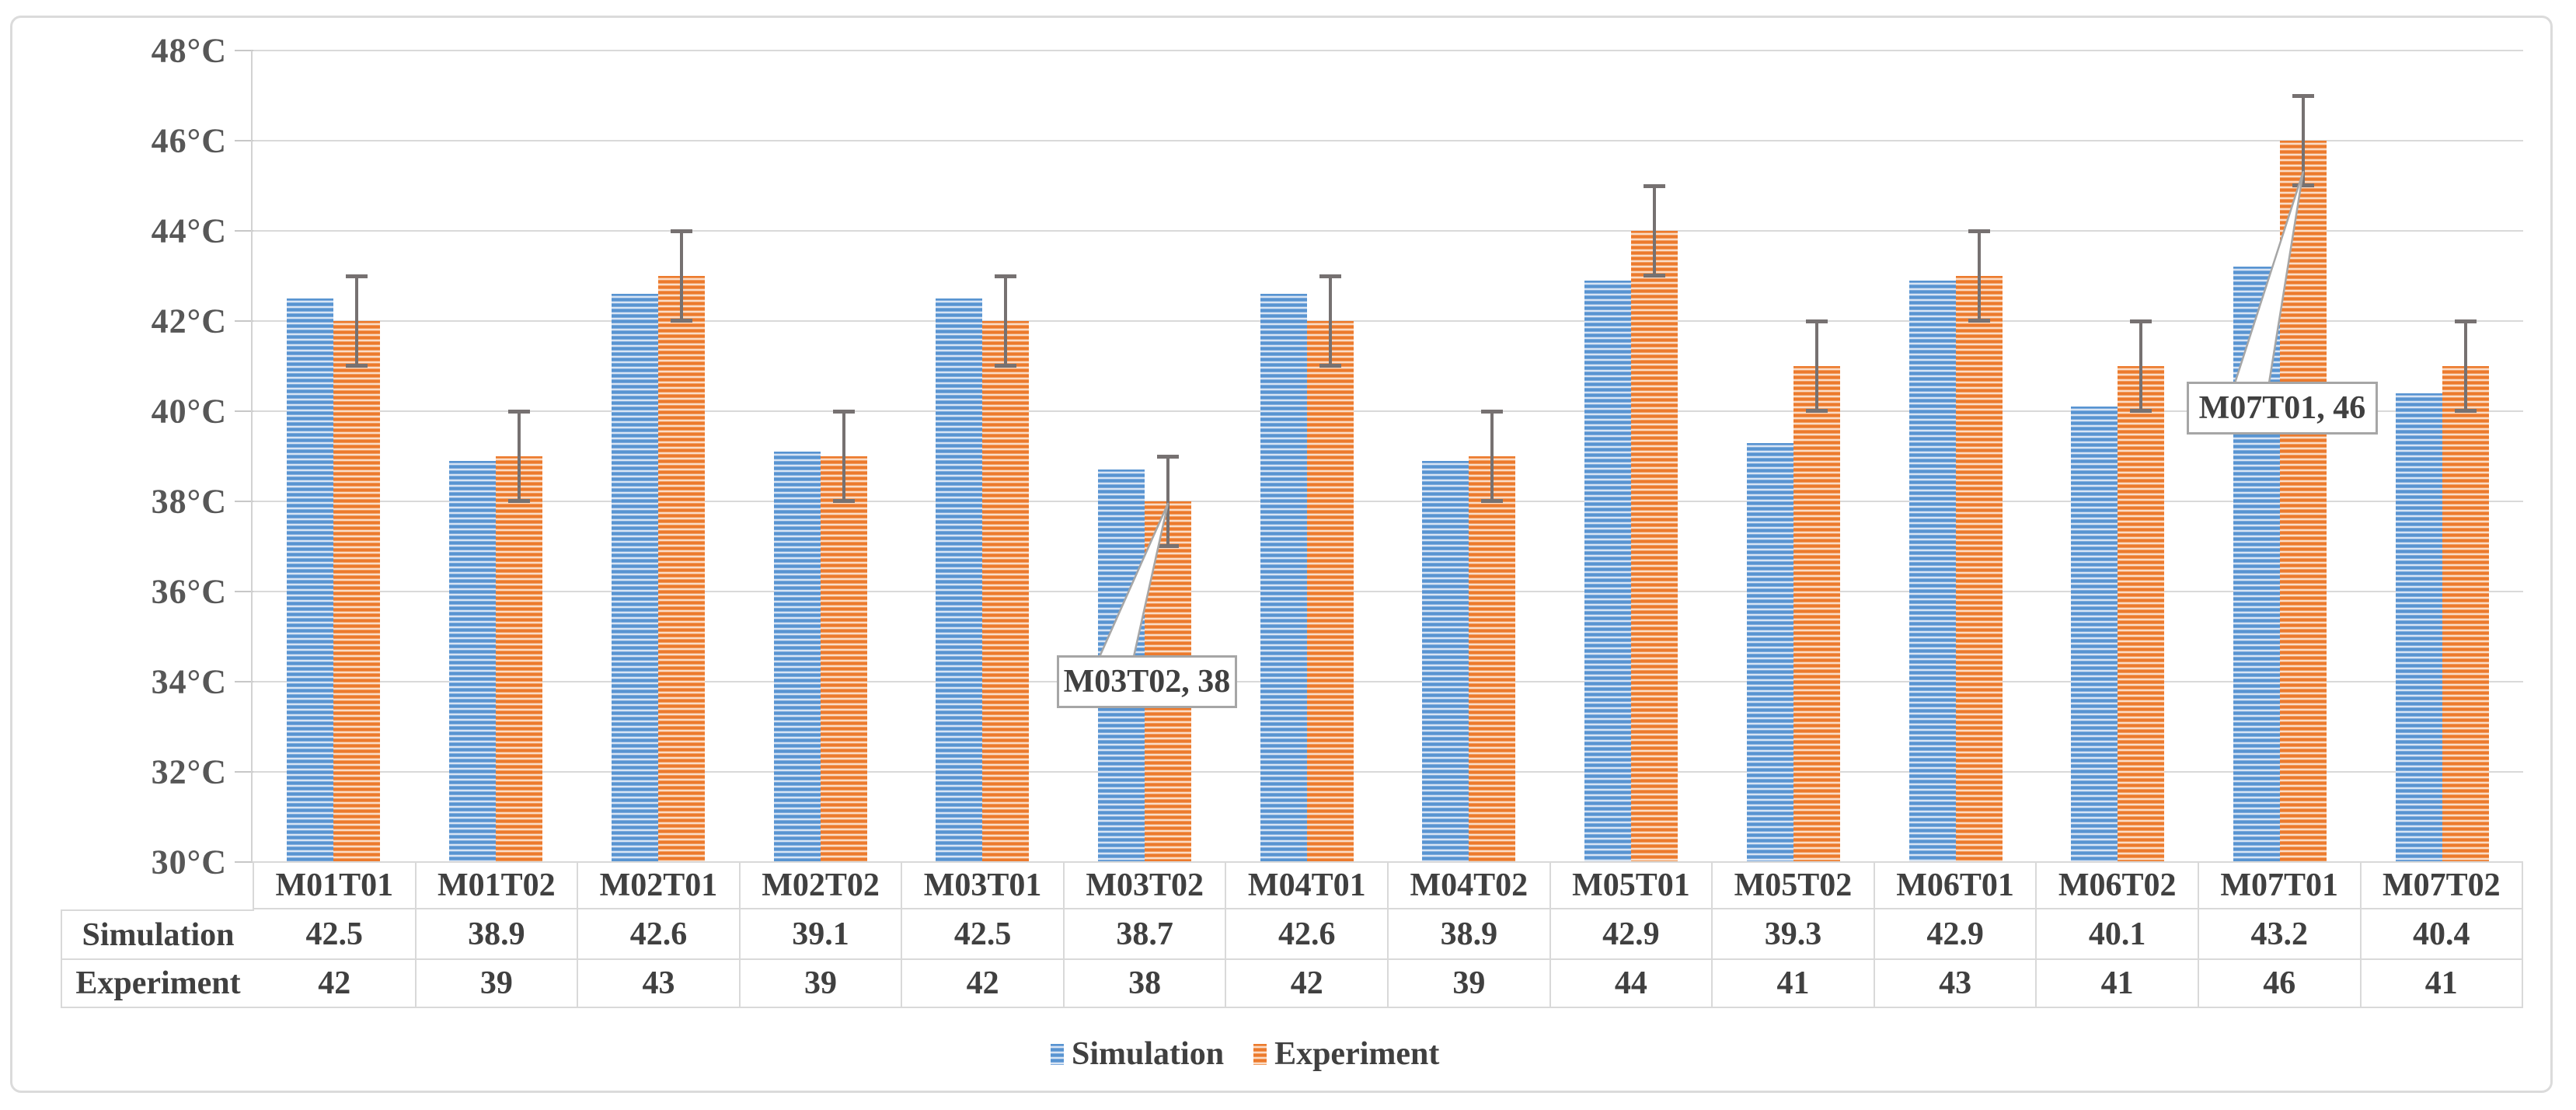  What do you see at coordinates (982, 933) in the screenshot?
I see `table-cell: 42.5` at bounding box center [982, 933].